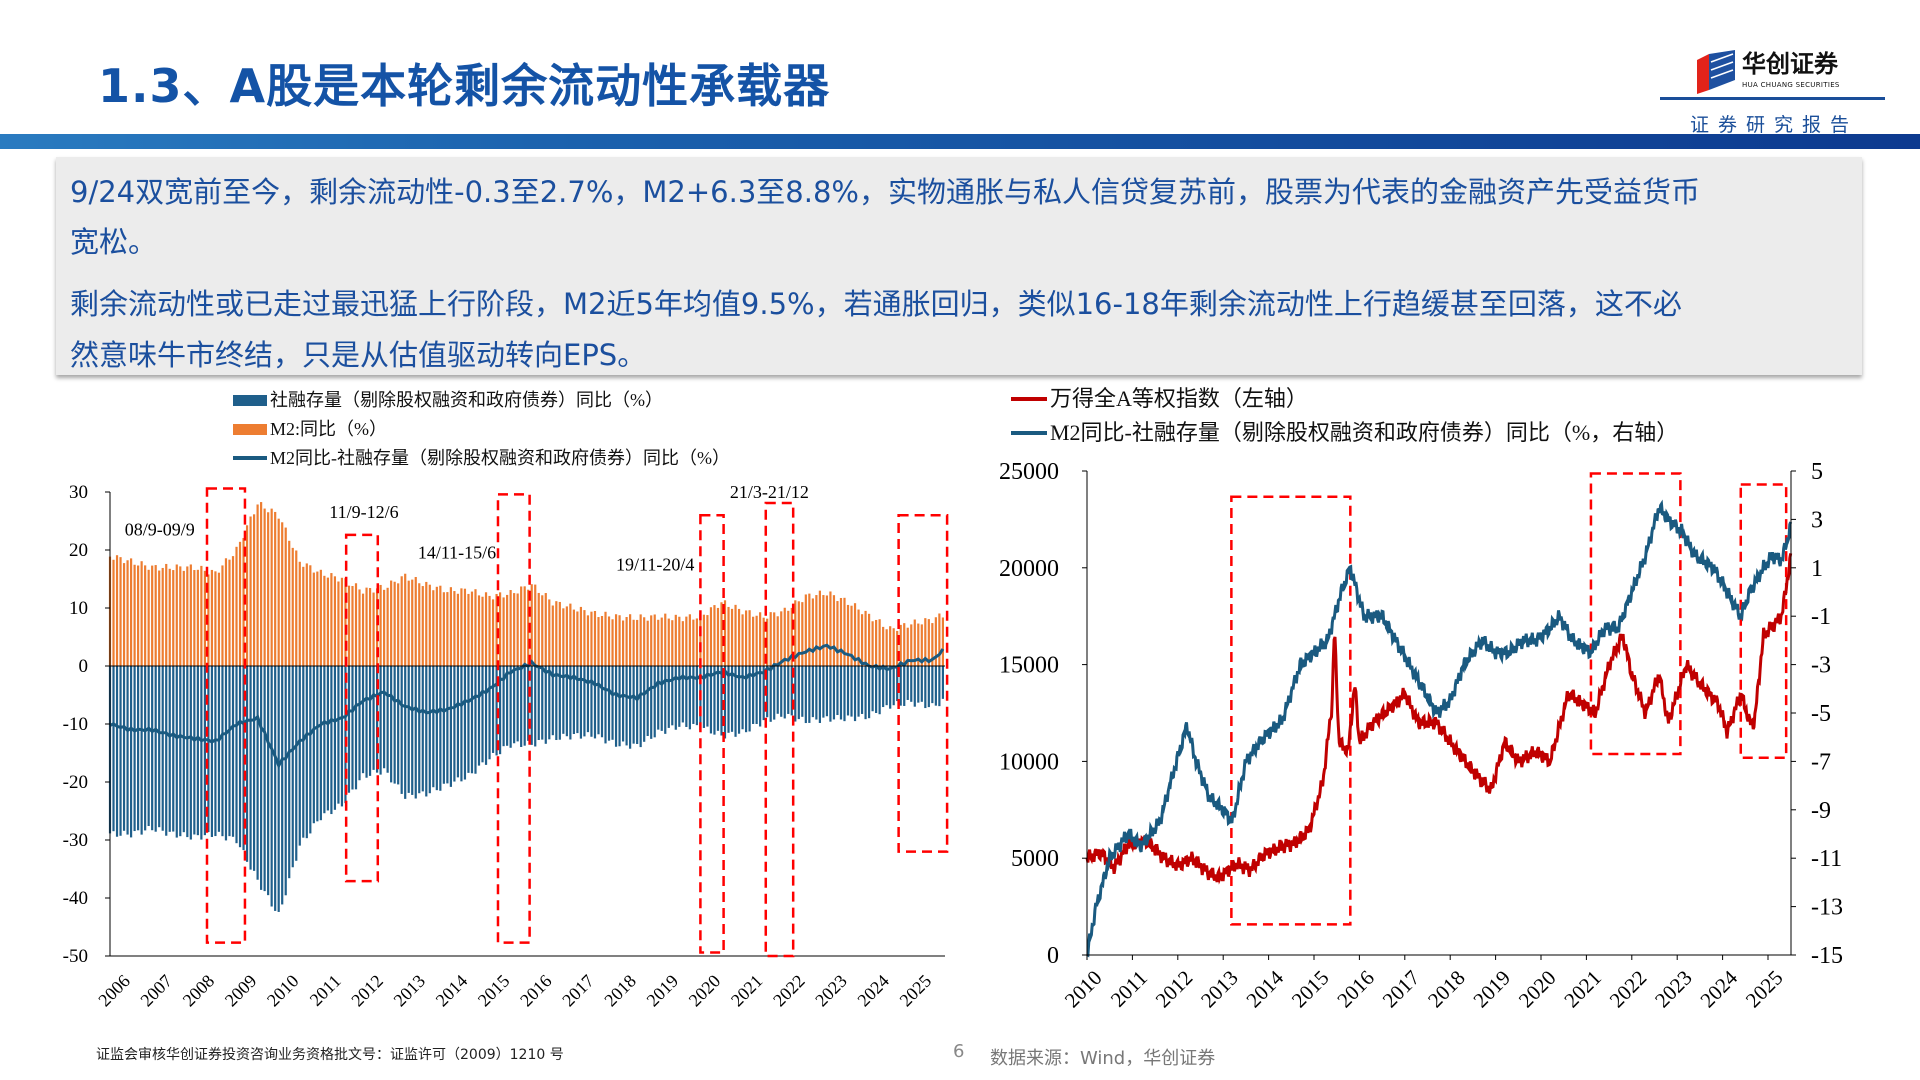 The image size is (1920, 1080). I want to click on legend-label: 社融存量（剔除股权融资和政府债券）同比（%）, so click(466, 400).